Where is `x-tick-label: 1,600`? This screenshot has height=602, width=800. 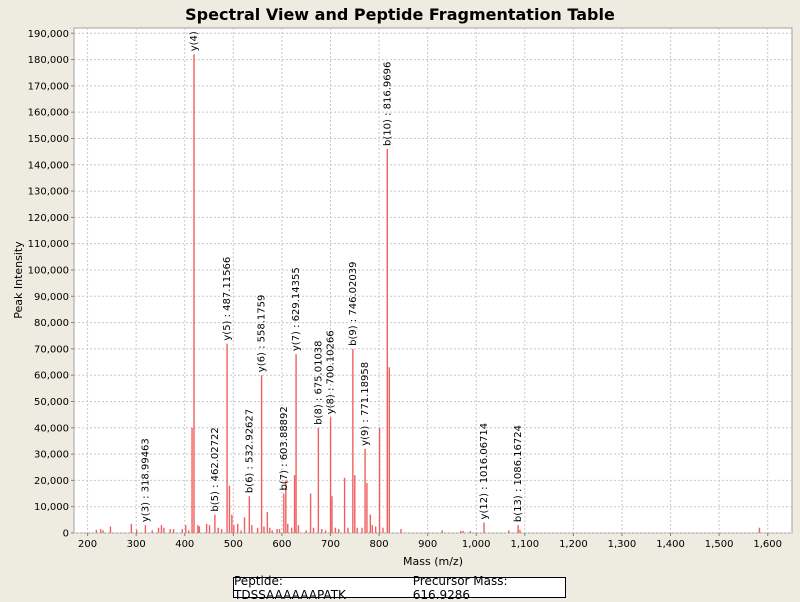 x-tick-label: 1,600 is located at coordinates (767, 544).